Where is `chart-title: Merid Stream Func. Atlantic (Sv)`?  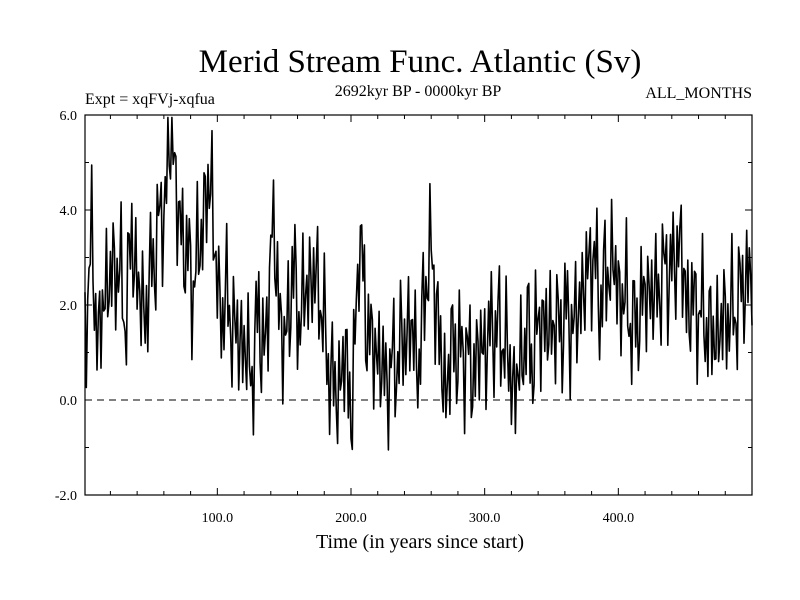 chart-title: Merid Stream Func. Atlantic (Sv) is located at coordinates (420, 62).